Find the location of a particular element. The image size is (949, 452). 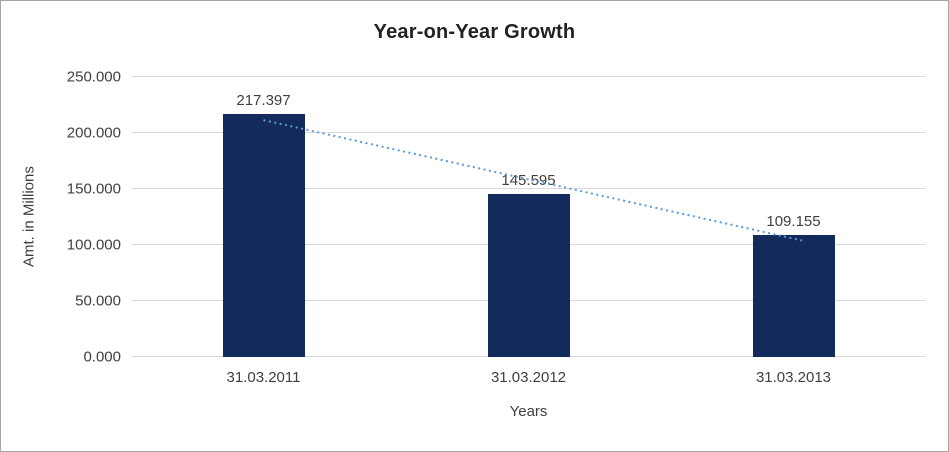

x-axis-ticks: 31.03.2011 31.03.2012 31.03.2013 is located at coordinates (528, 377).